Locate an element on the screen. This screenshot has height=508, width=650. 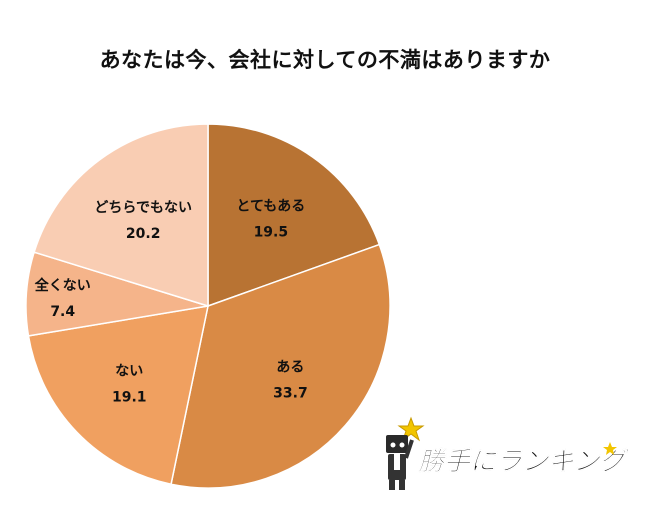
slice-value-5: 20.2 is located at coordinates (143, 234).